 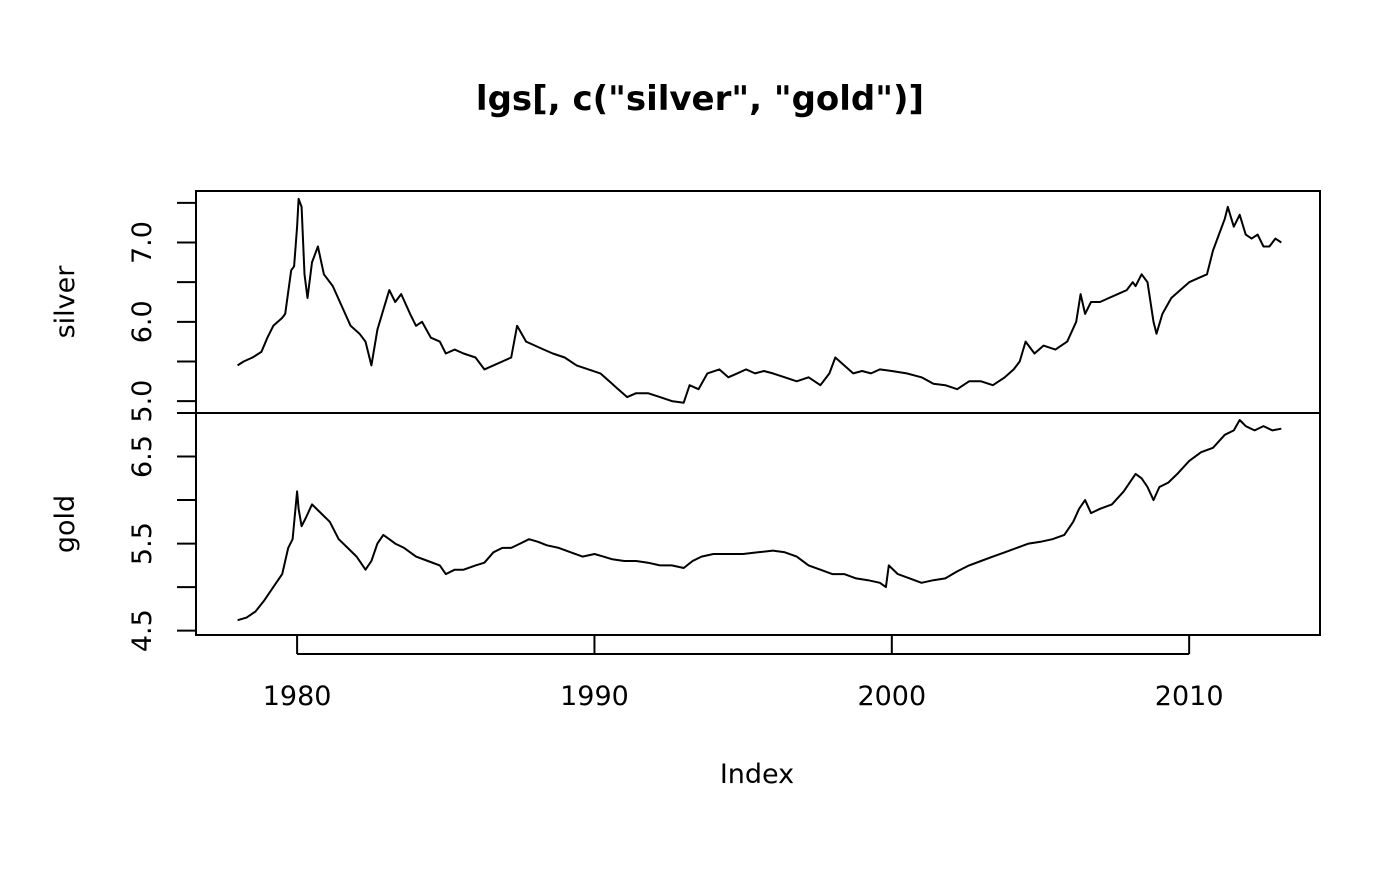 What do you see at coordinates (65, 524) in the screenshot?
I see `y-axis-label-gold: gold` at bounding box center [65, 524].